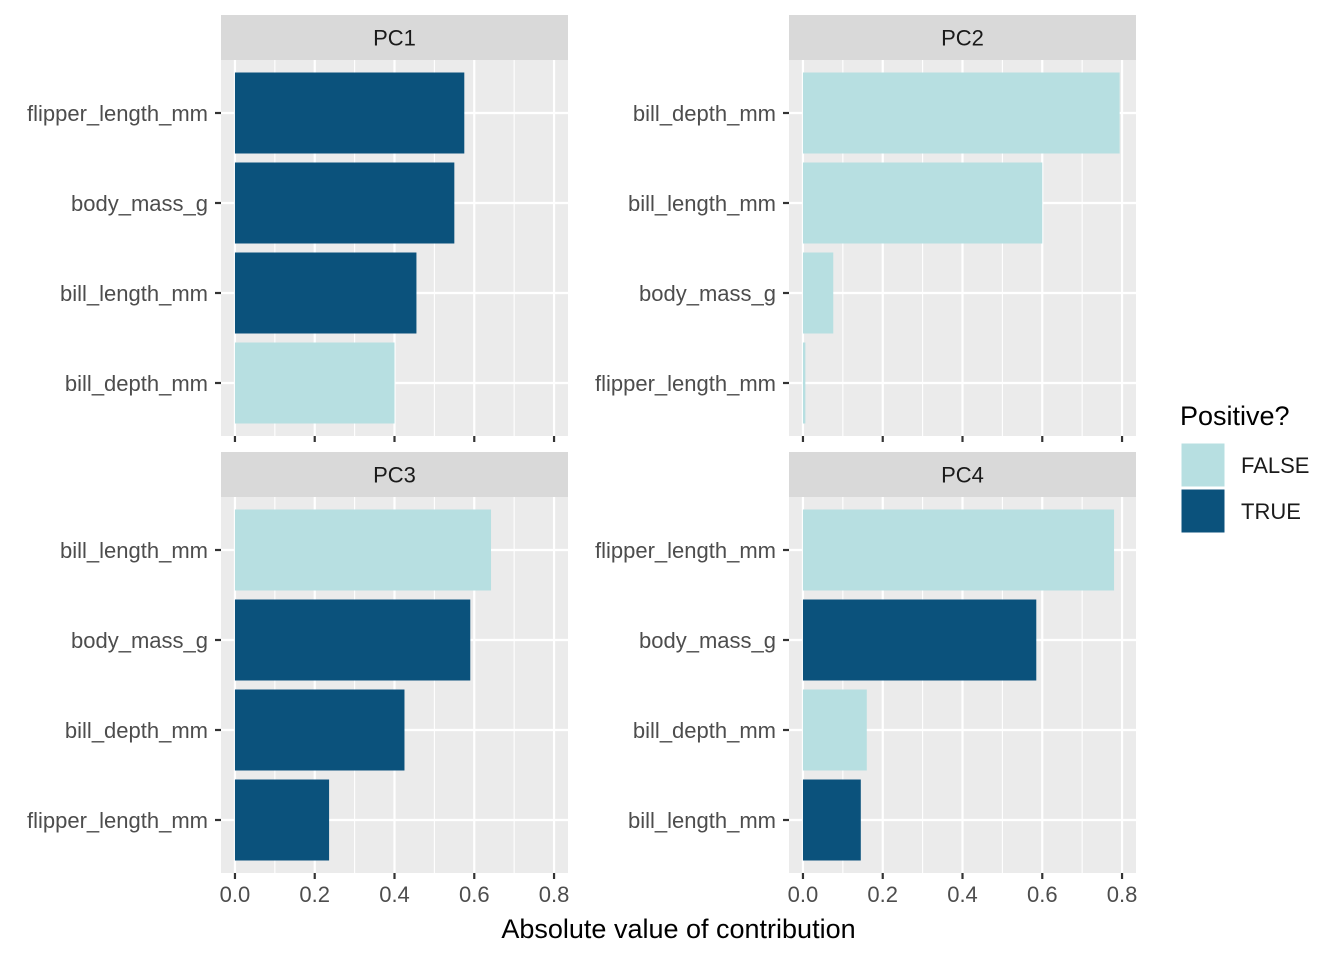 This screenshot has width=1344, height=965. I want to click on bar-pc4-flipper_length_mm, so click(958, 550).